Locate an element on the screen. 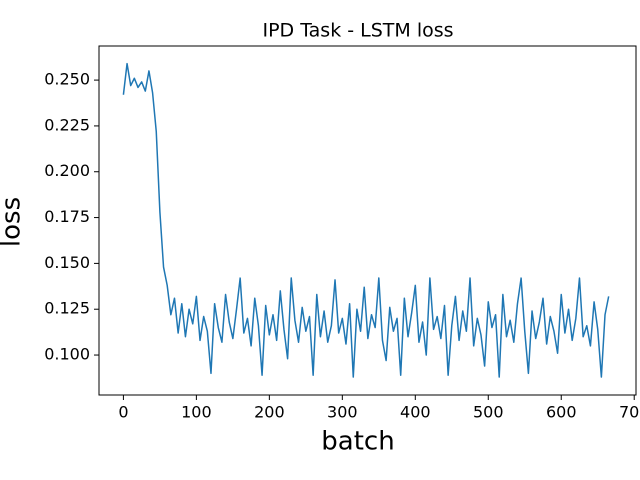  y-tick-label: 0.125 is located at coordinates (67, 308).